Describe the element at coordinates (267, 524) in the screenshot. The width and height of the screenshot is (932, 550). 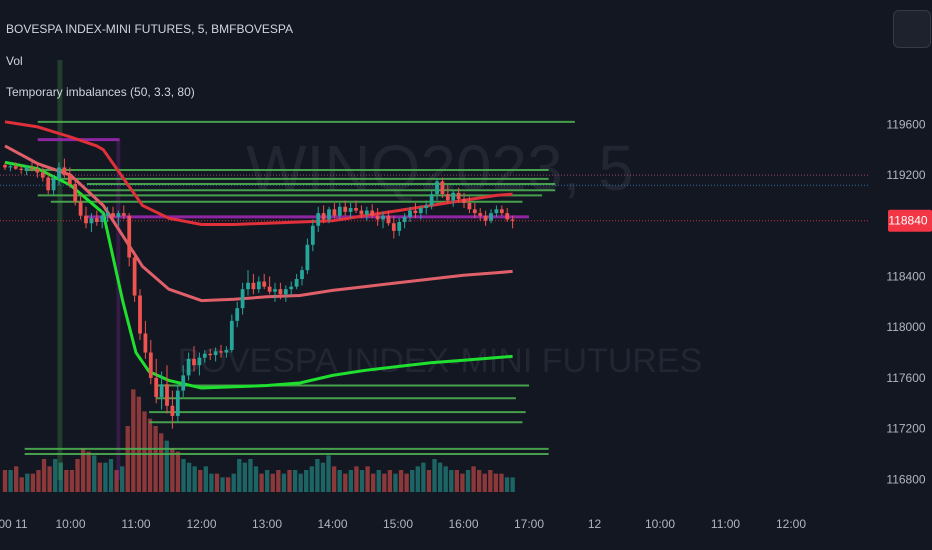
I see `time-tick-label: 13:00` at that location.